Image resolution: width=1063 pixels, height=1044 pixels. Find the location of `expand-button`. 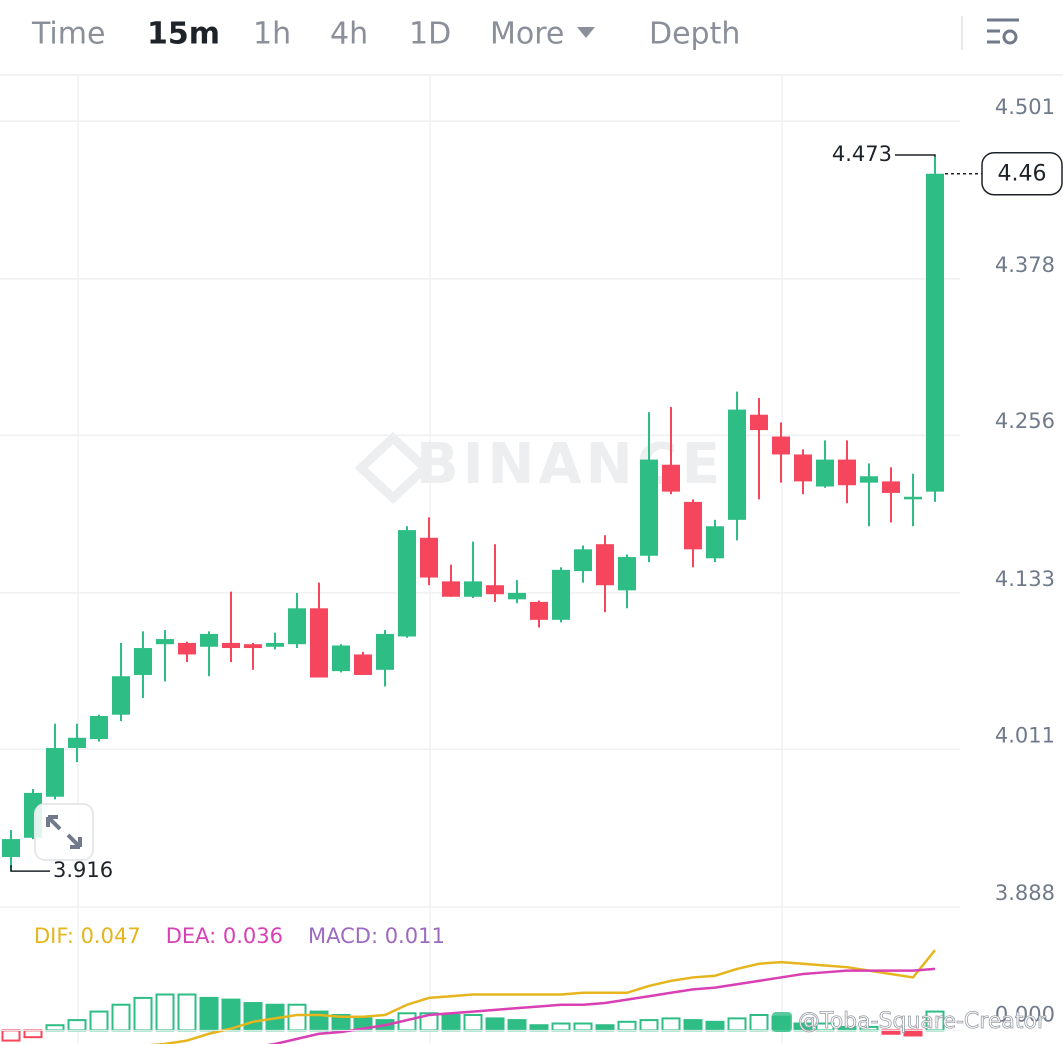

expand-button is located at coordinates (64, 832).